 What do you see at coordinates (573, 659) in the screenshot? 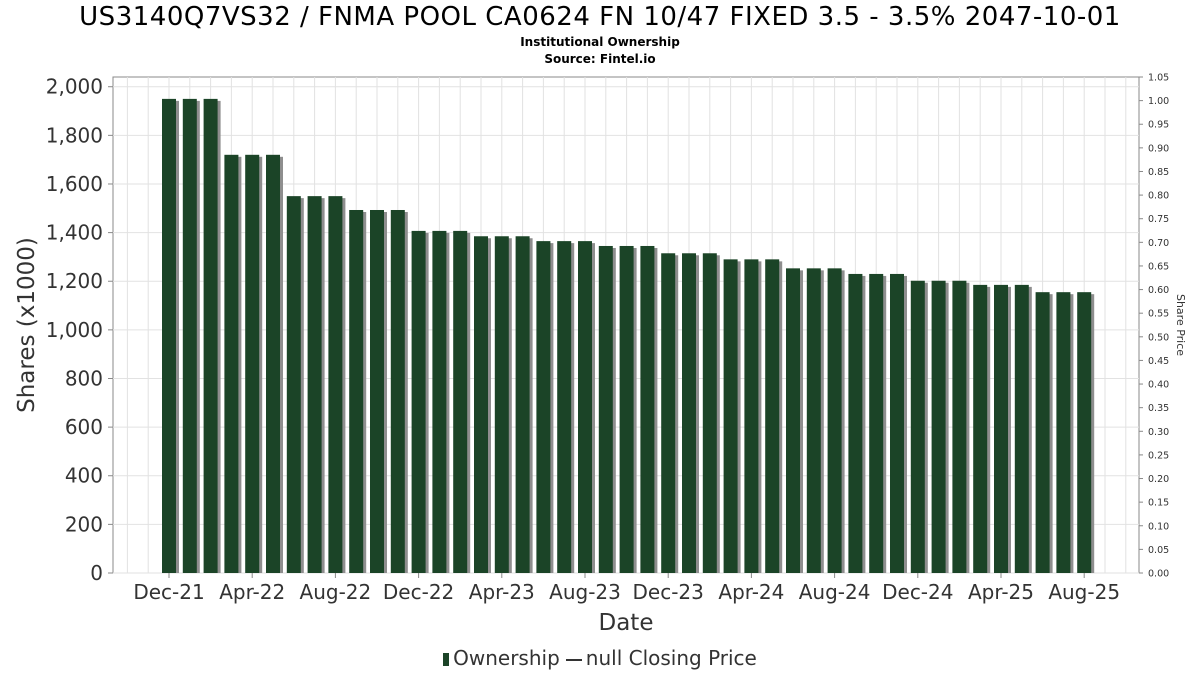
I see `closing-price-legend-line` at bounding box center [573, 659].